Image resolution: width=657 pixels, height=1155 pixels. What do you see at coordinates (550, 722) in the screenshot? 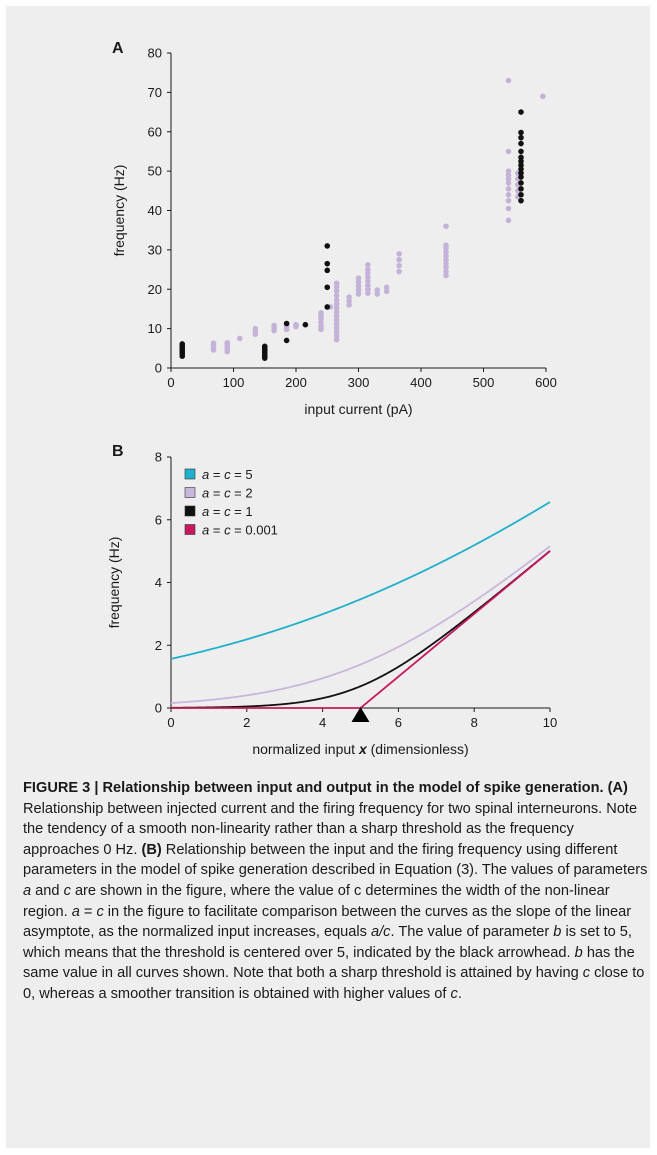
I see `panel-b-x-tick-label: 10` at bounding box center [550, 722].